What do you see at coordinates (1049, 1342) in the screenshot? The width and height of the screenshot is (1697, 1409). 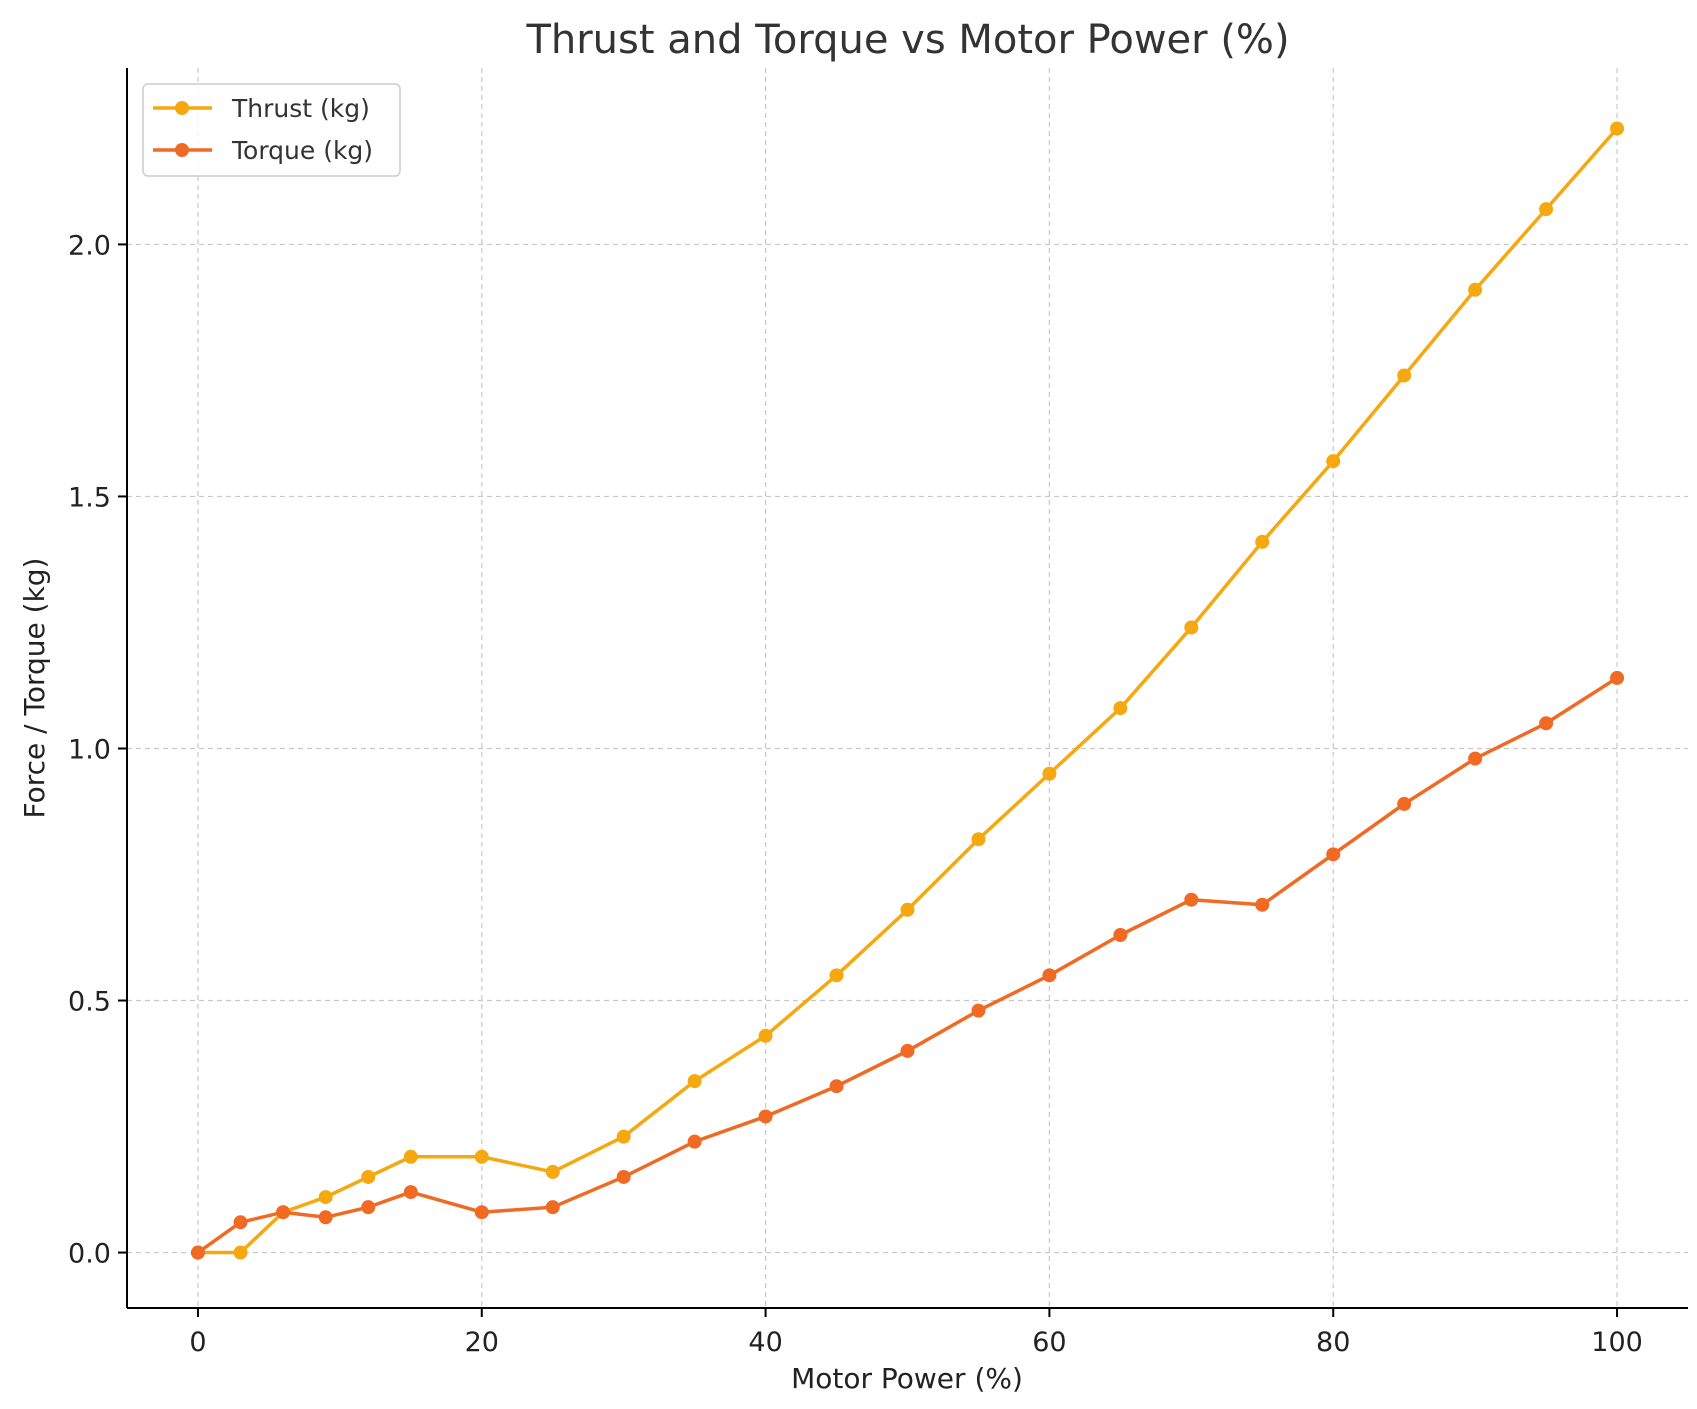 I see `x-tick-label: 60` at bounding box center [1049, 1342].